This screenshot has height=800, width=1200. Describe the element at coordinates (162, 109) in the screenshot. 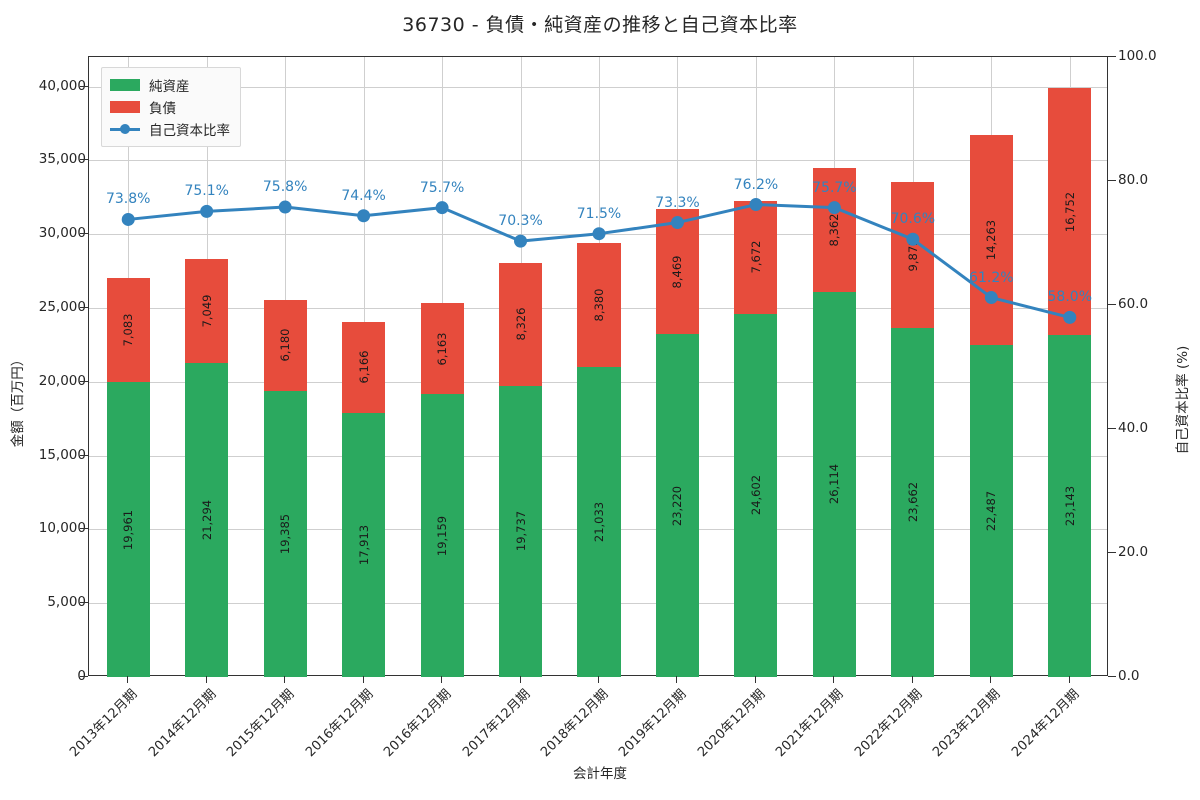

I see `legend-label-liabilities: 負債` at that location.